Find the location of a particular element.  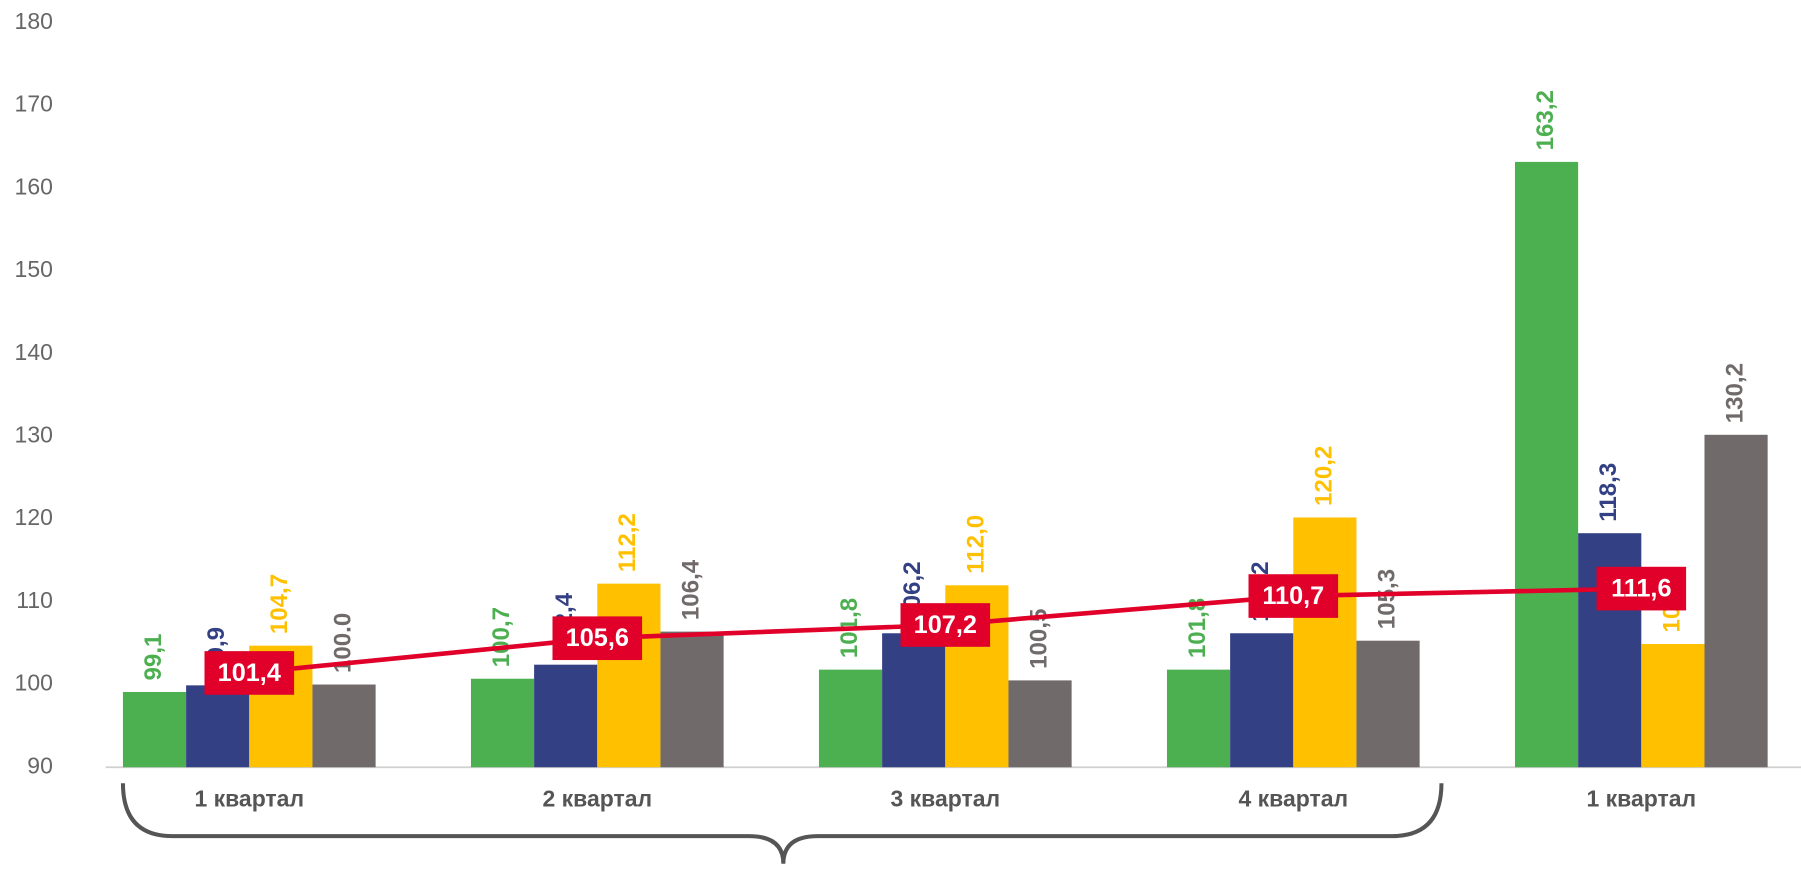

value-label: 105,6 is located at coordinates (597, 638).